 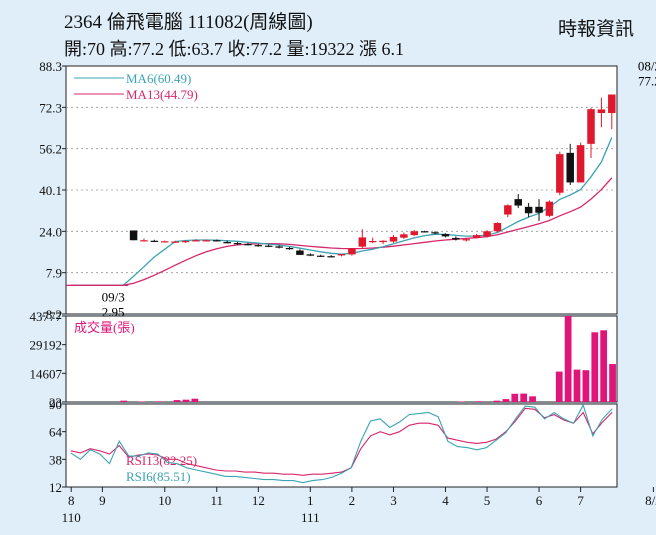 I want to click on price-tick-label: 40.1, so click(x=50, y=190).